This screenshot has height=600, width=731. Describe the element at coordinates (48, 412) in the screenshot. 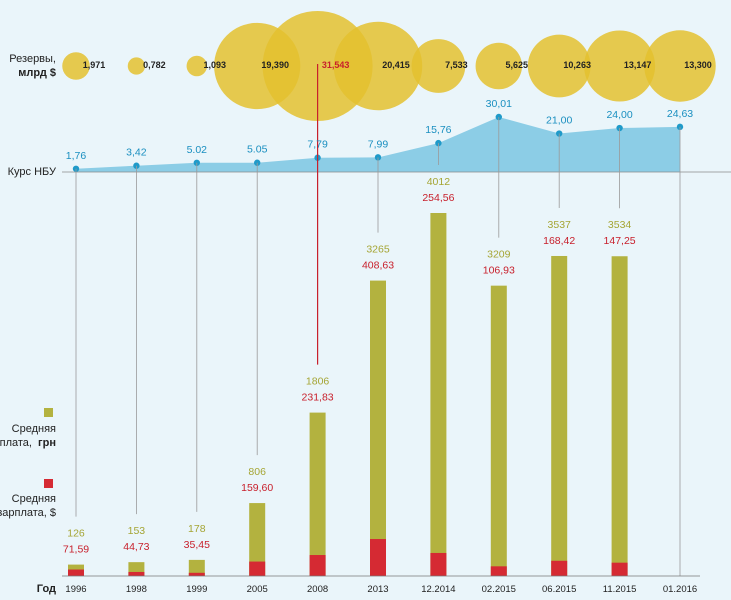

I see `uah-legend-swatch` at that location.